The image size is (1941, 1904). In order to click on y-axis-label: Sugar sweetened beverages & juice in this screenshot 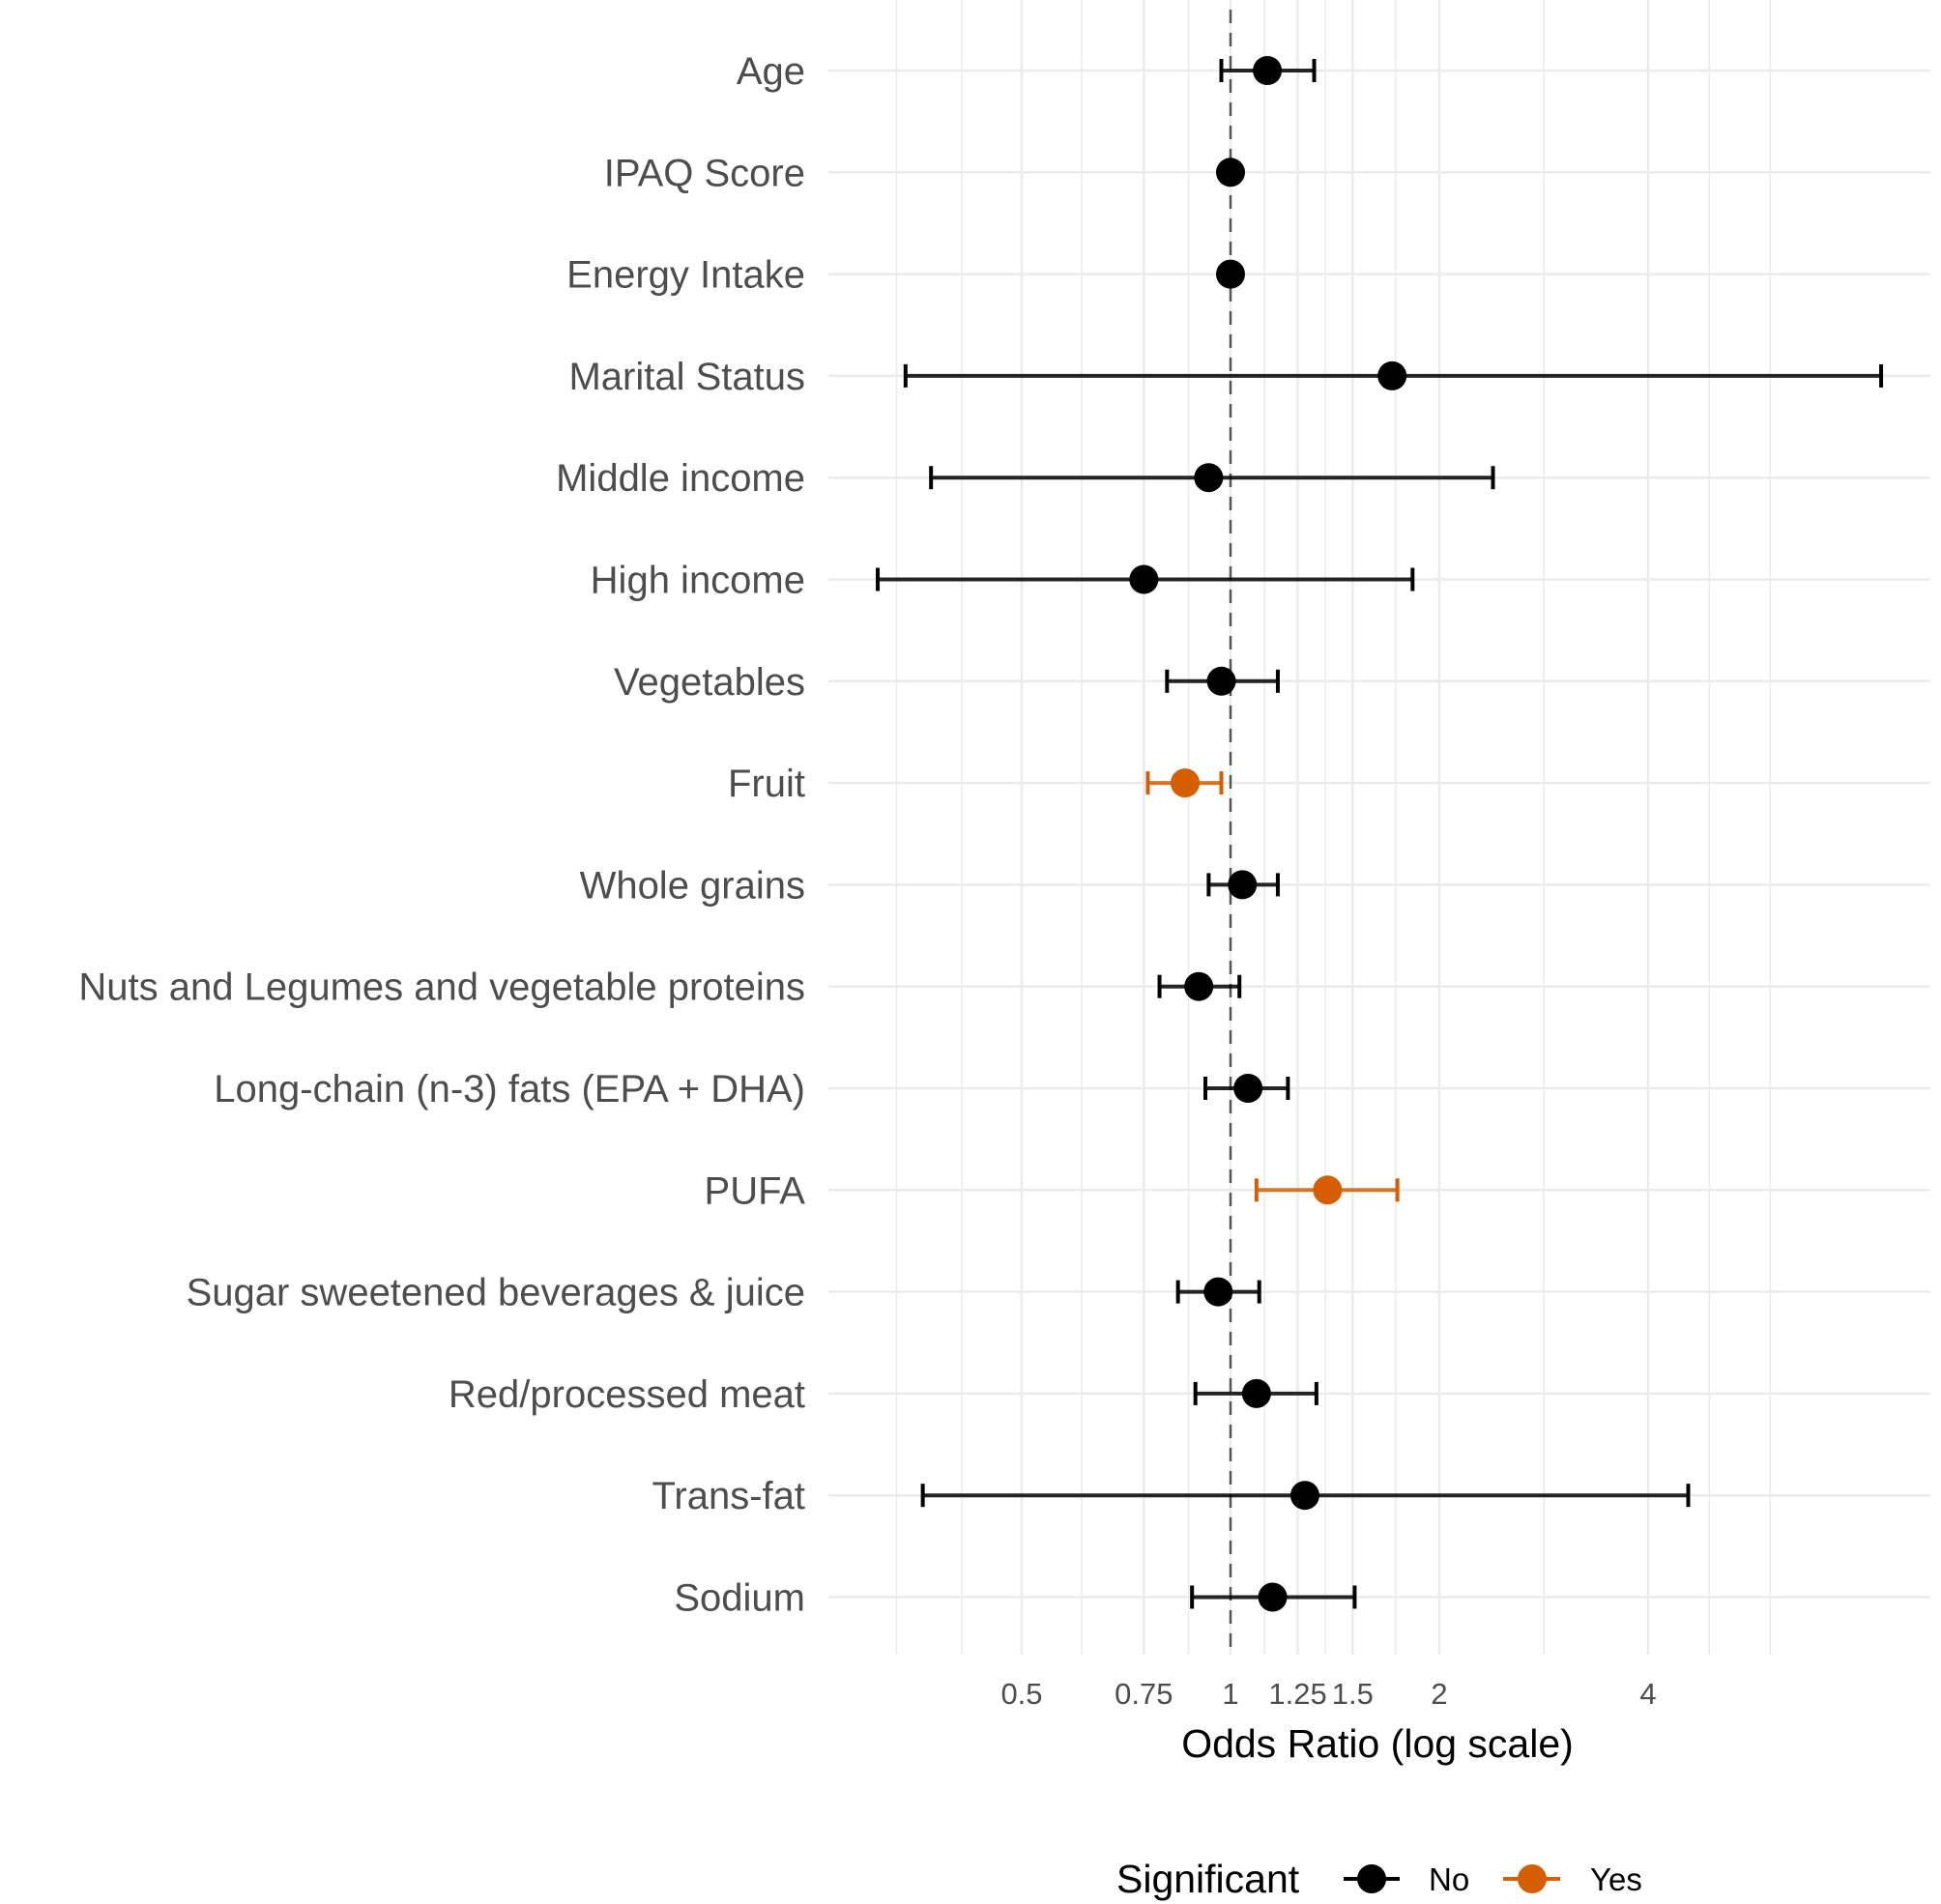, I will do `click(496, 1293)`.